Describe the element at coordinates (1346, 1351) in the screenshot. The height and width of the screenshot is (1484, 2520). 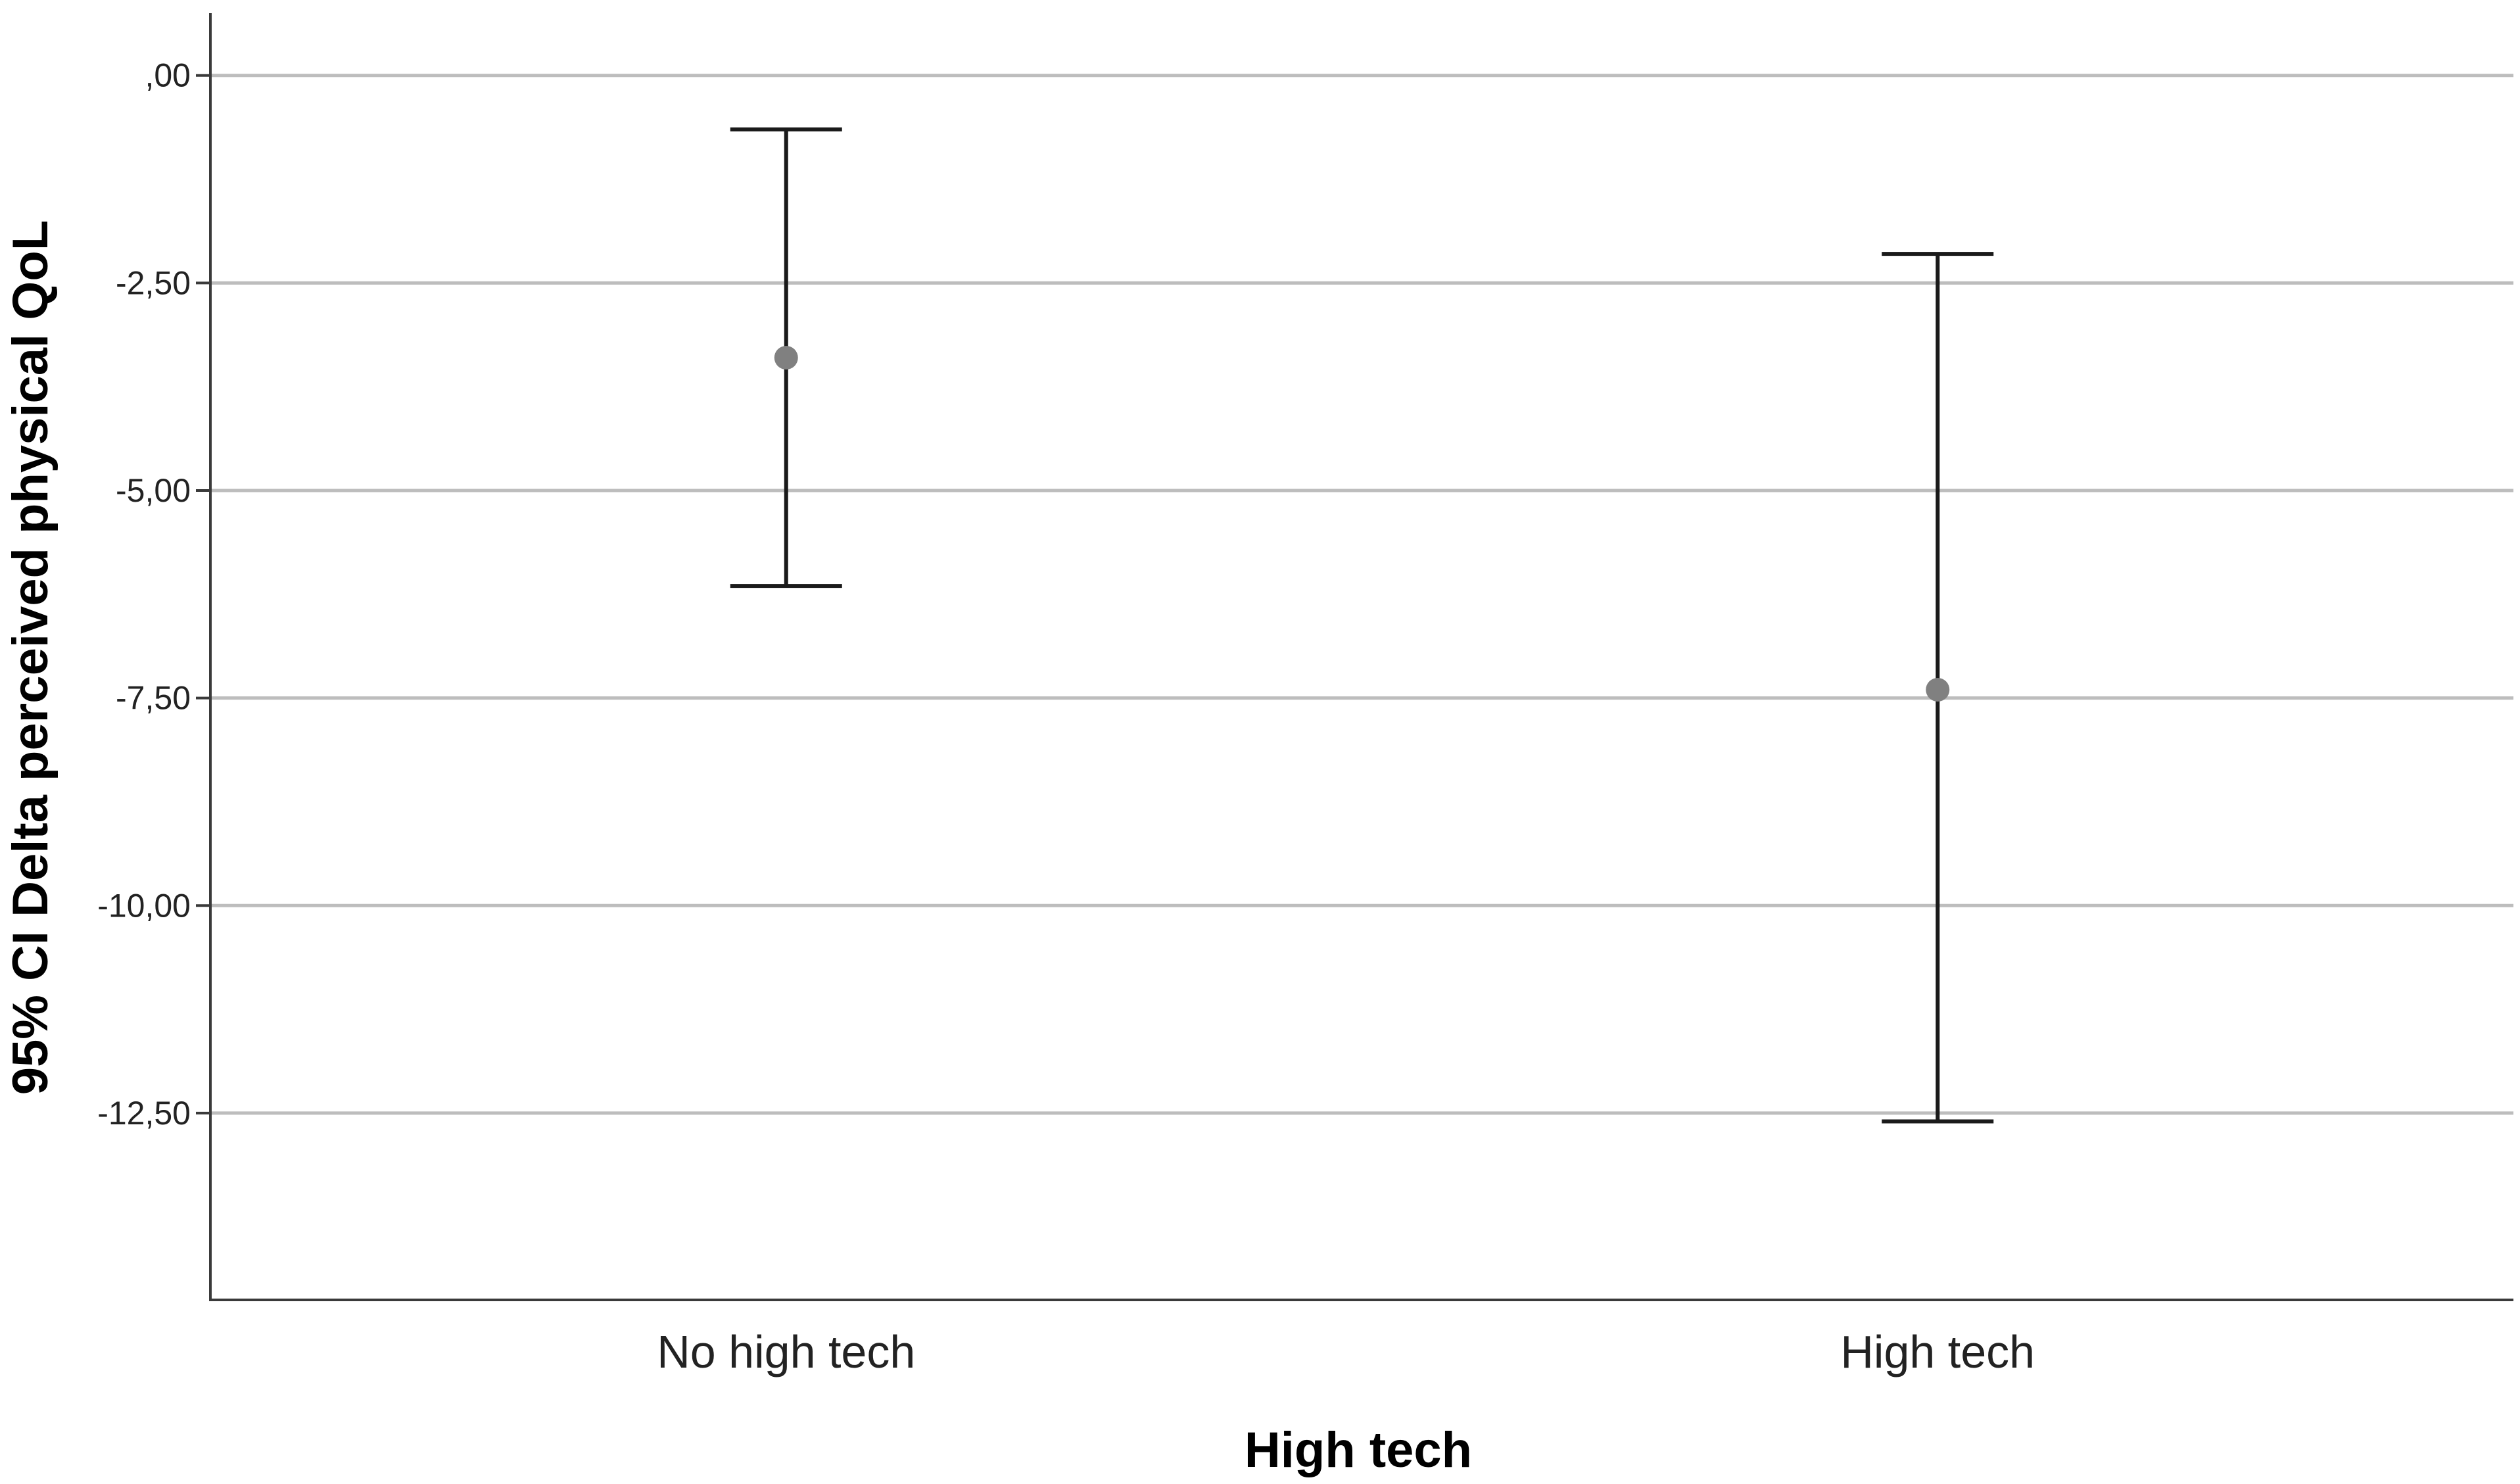
I see `x-category-labels: No high tech High tech` at that location.